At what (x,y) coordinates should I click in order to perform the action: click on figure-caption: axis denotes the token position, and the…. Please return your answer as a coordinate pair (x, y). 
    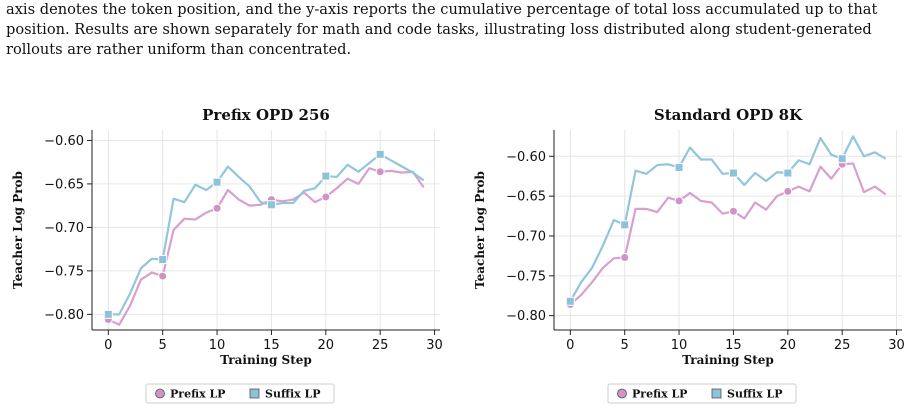
    Looking at the image, I should click on (461, 30).